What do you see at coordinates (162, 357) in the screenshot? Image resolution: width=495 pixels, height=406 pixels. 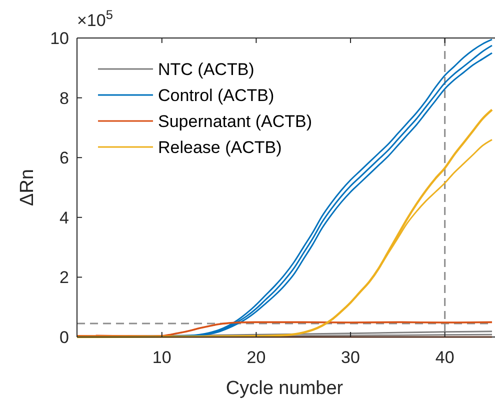 I see `x-tick-label: 10` at bounding box center [162, 357].